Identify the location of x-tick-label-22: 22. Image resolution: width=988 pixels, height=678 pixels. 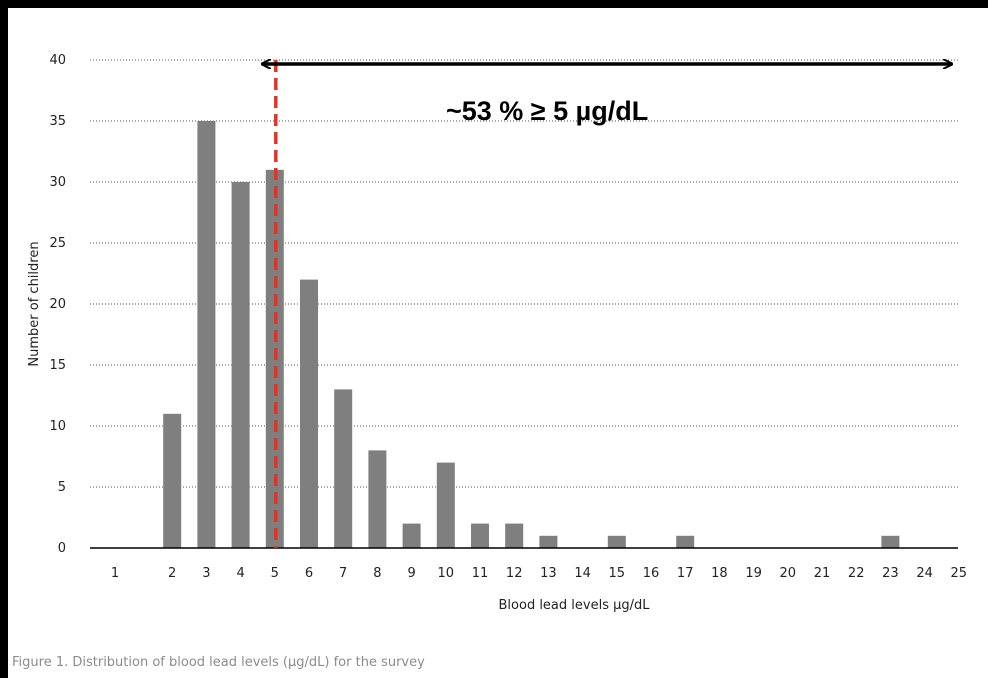
(856, 573).